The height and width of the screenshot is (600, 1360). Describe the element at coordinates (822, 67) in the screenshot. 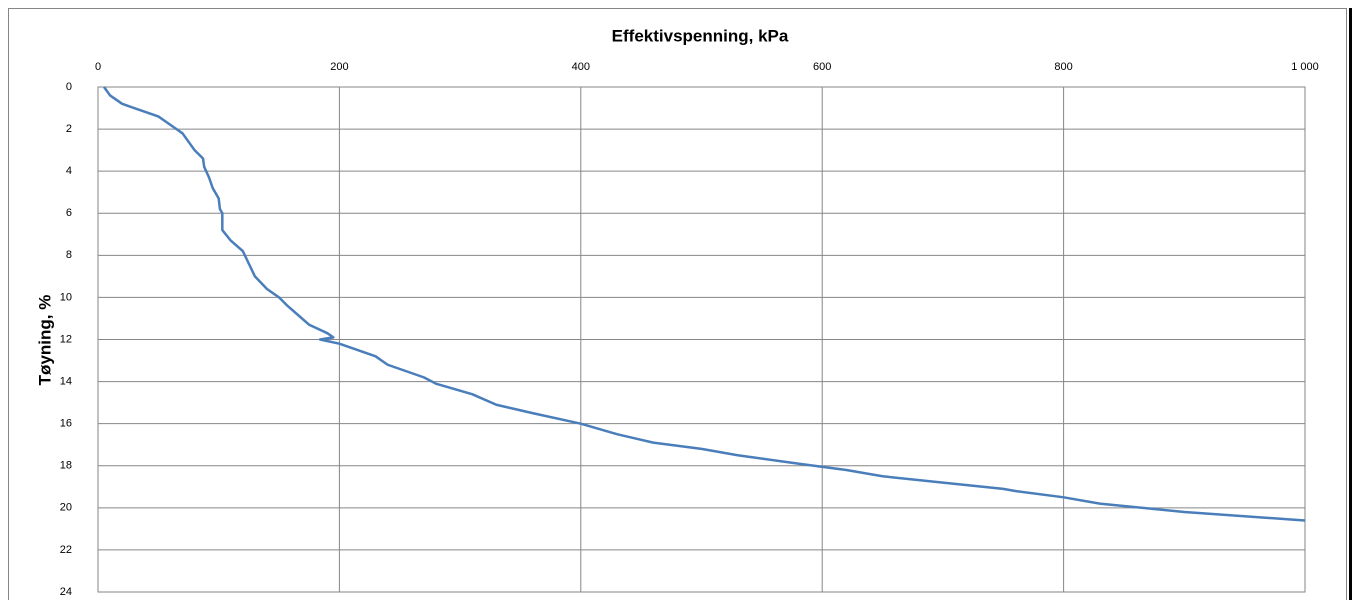

I see `x-tick-label: 600` at that location.